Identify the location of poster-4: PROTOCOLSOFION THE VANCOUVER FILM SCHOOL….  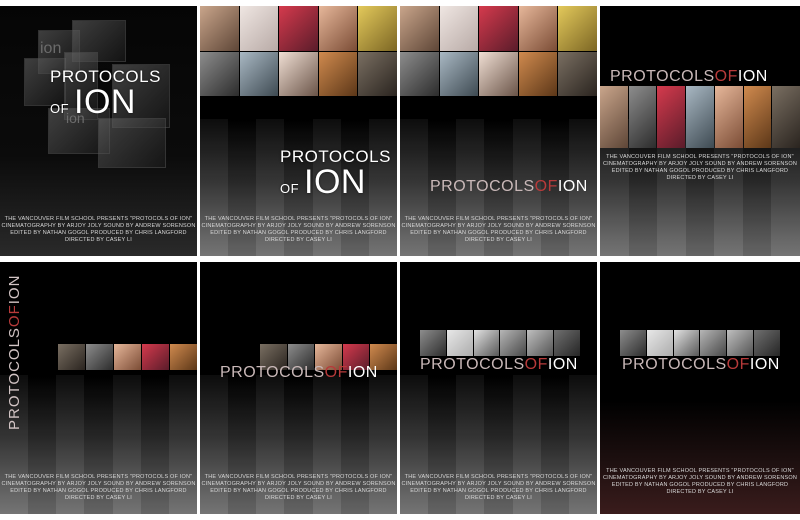
(700, 131).